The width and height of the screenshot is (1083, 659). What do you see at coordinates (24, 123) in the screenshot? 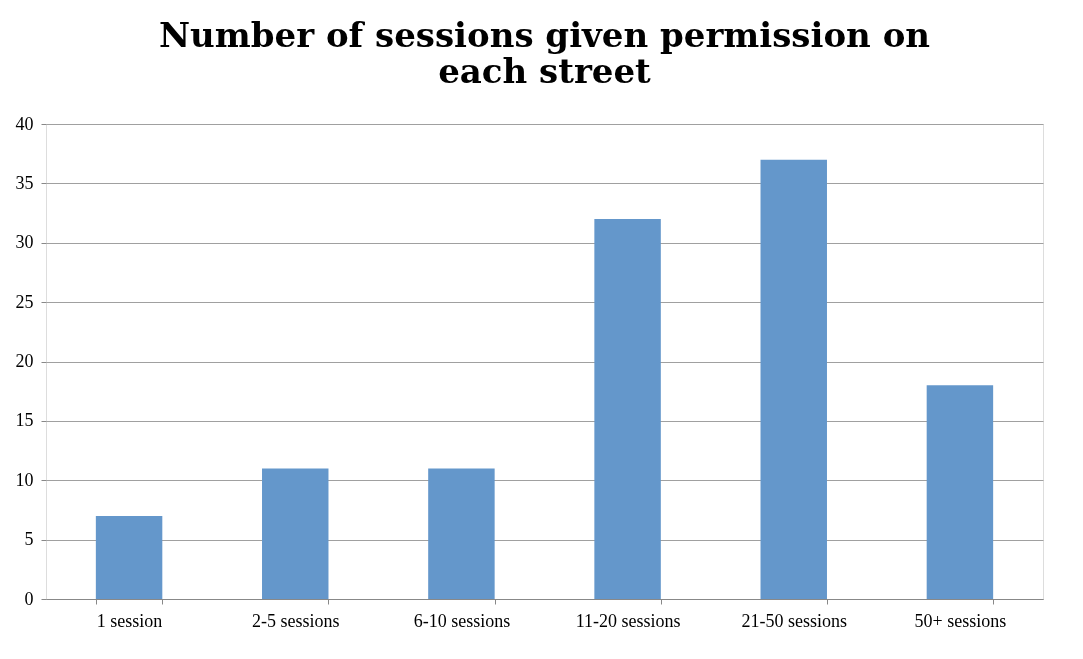
I see `y-tick-label: 40` at bounding box center [24, 123].